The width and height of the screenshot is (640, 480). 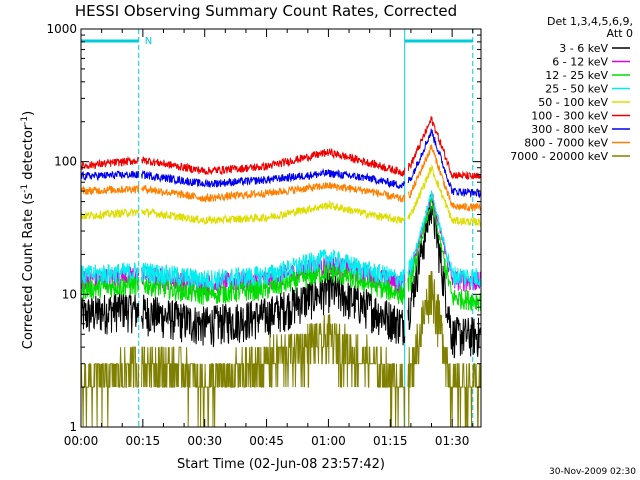 I want to click on legend-label: 7000 - 20000 keV, so click(x=559, y=156).